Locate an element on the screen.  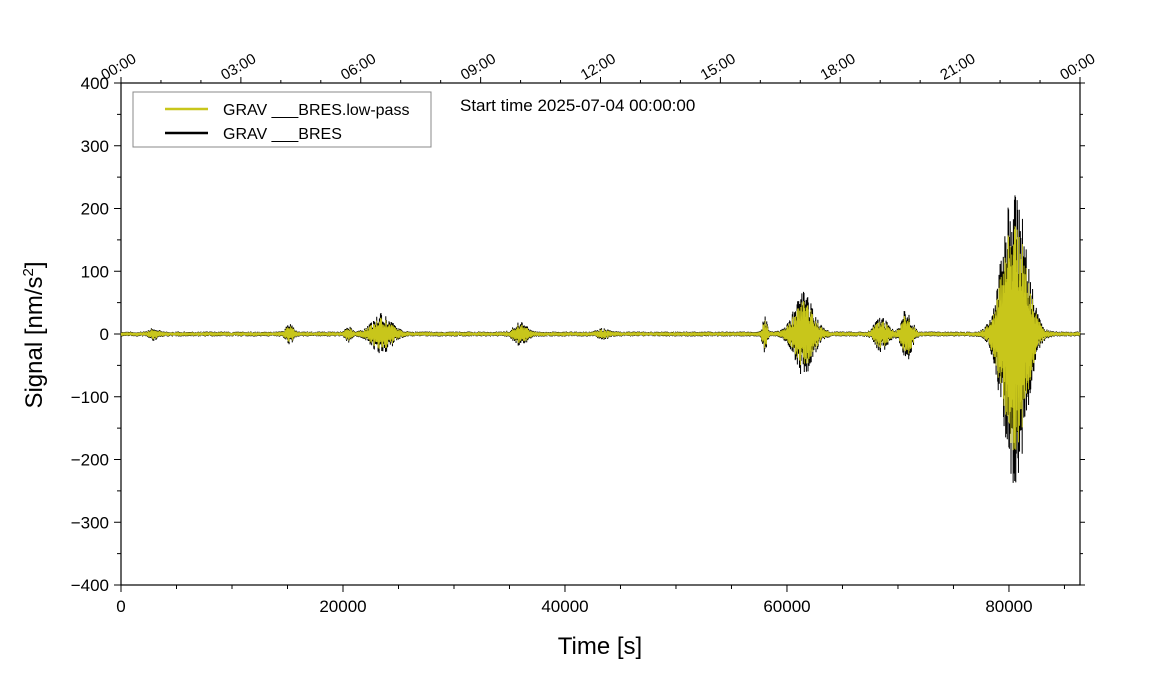
y-axis-title-superscript: 2 is located at coordinates (28, 272).